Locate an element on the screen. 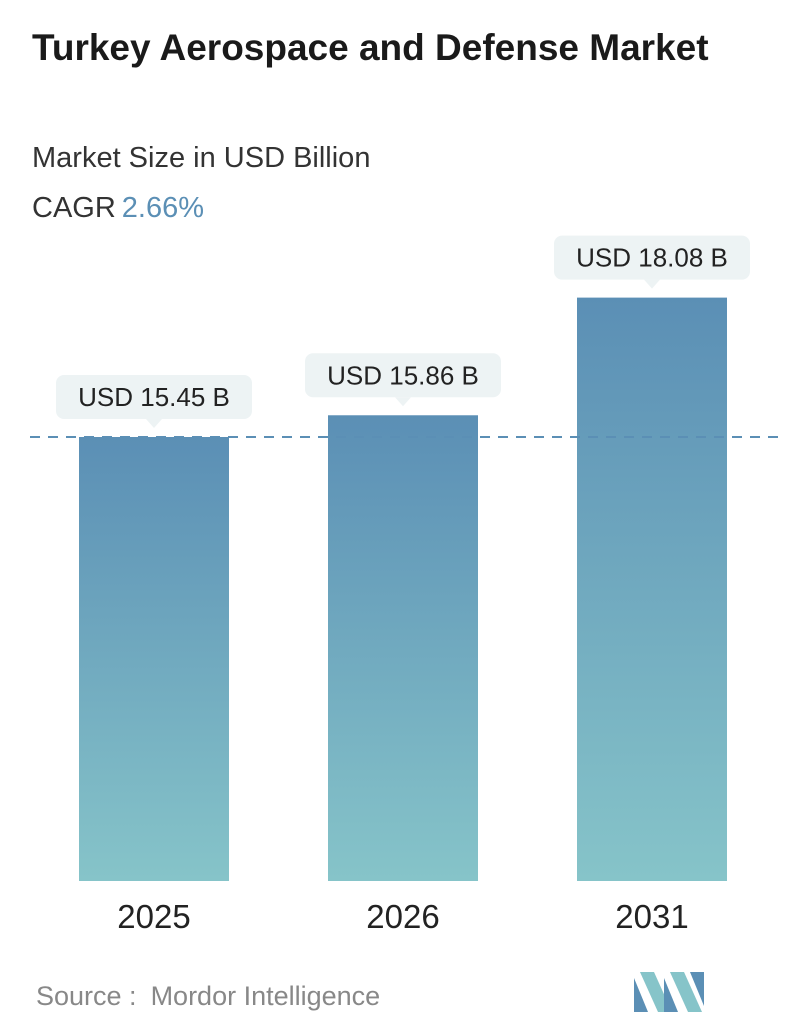 The height and width of the screenshot is (1034, 796). cagr-line: CAGR 2.66% is located at coordinates (118, 208).